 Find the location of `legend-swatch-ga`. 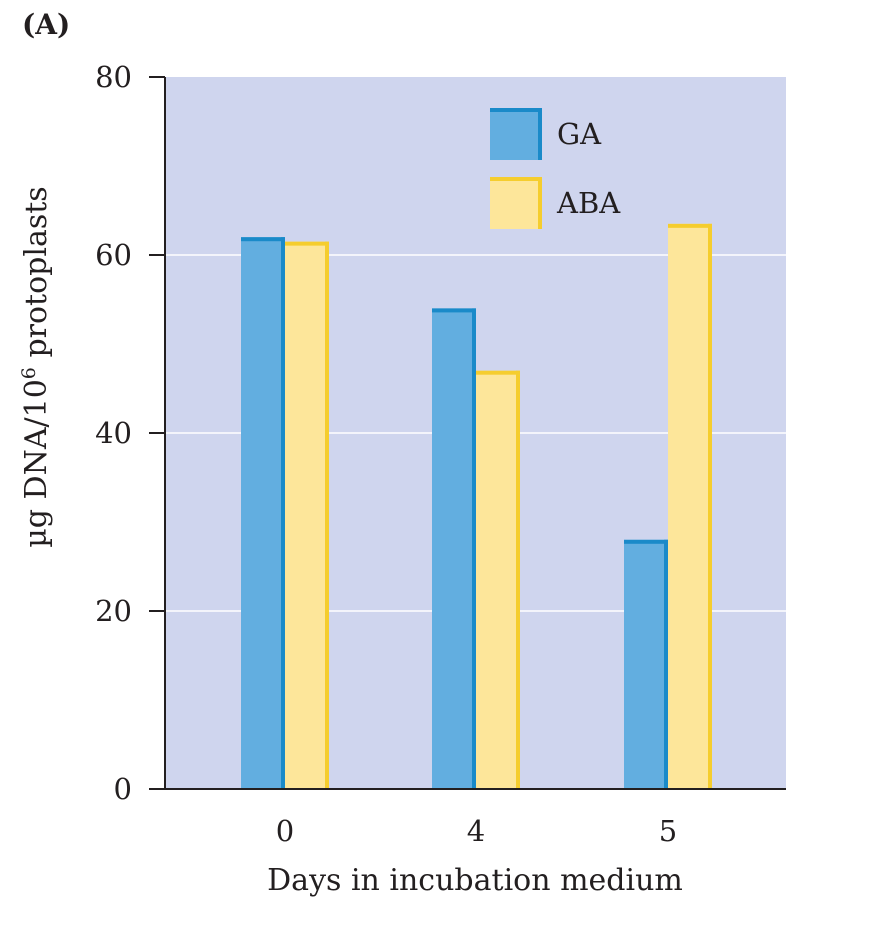

legend-swatch-ga is located at coordinates (516, 134).